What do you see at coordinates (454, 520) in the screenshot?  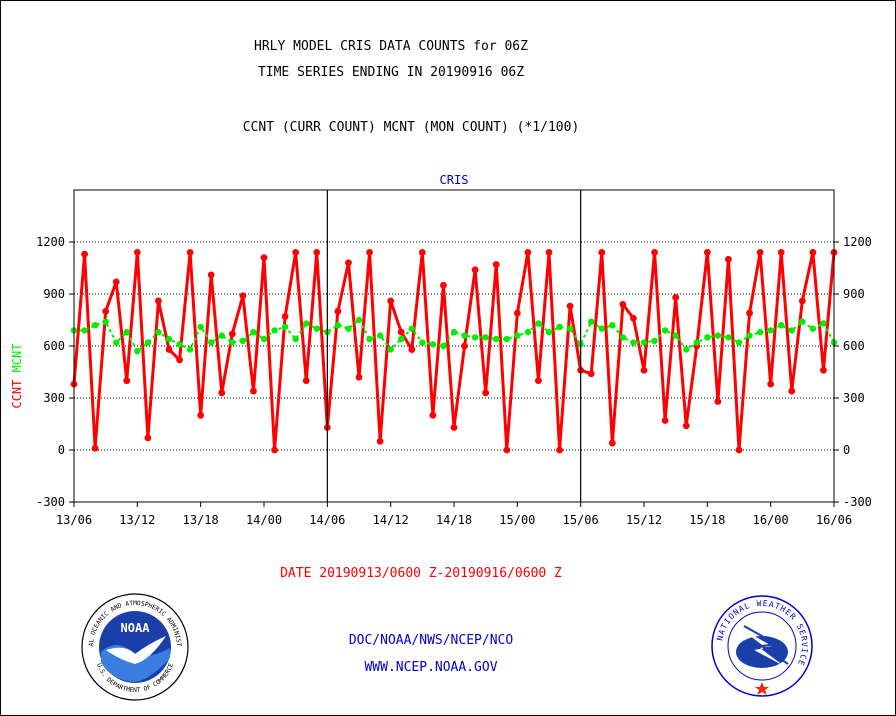 I see `x-tick-label: 14/18` at bounding box center [454, 520].